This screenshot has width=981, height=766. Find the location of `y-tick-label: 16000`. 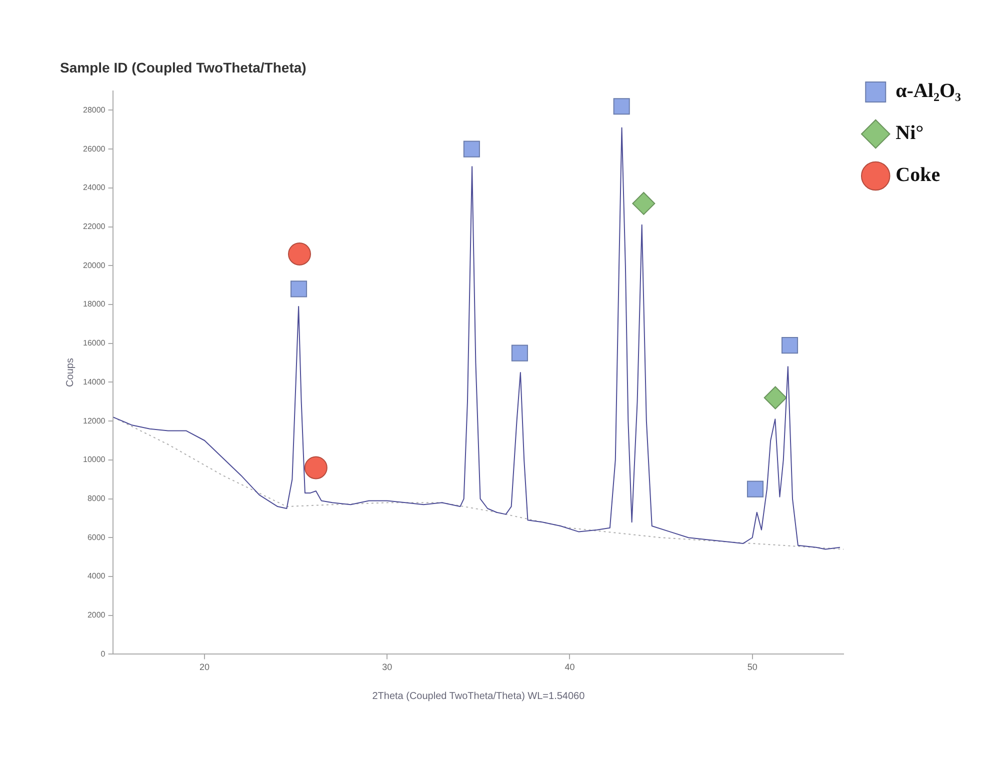

y-tick-label: 16000 is located at coordinates (94, 343).